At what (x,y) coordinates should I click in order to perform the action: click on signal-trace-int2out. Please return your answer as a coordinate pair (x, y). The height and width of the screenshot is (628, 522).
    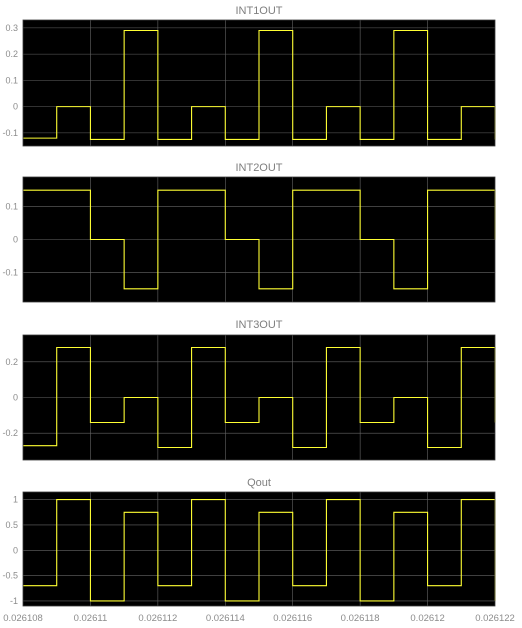
    Looking at the image, I should click on (259, 239).